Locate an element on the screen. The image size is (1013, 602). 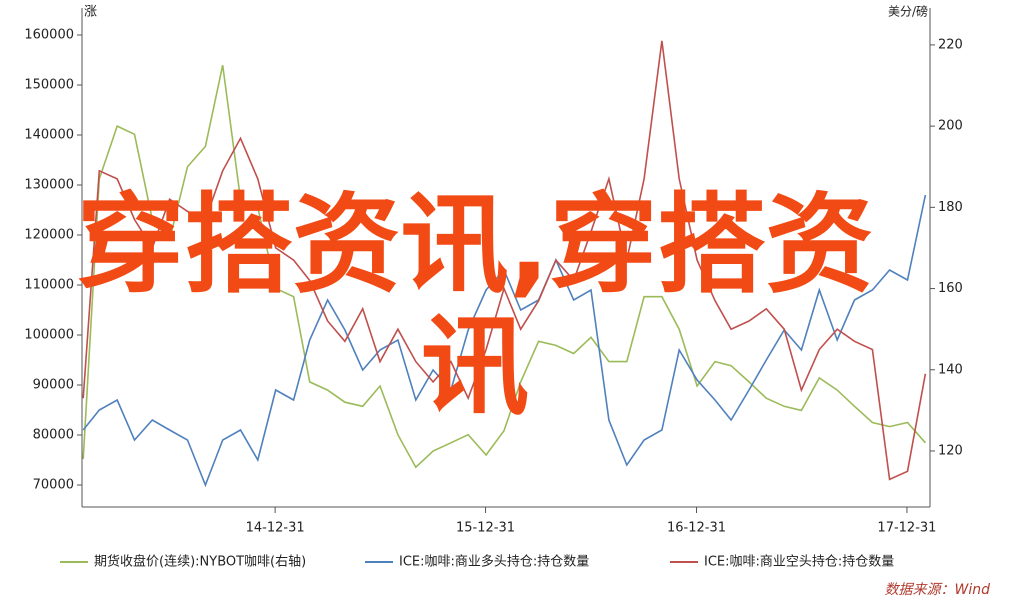
y-tick-label: 120000 is located at coordinates (49, 235).